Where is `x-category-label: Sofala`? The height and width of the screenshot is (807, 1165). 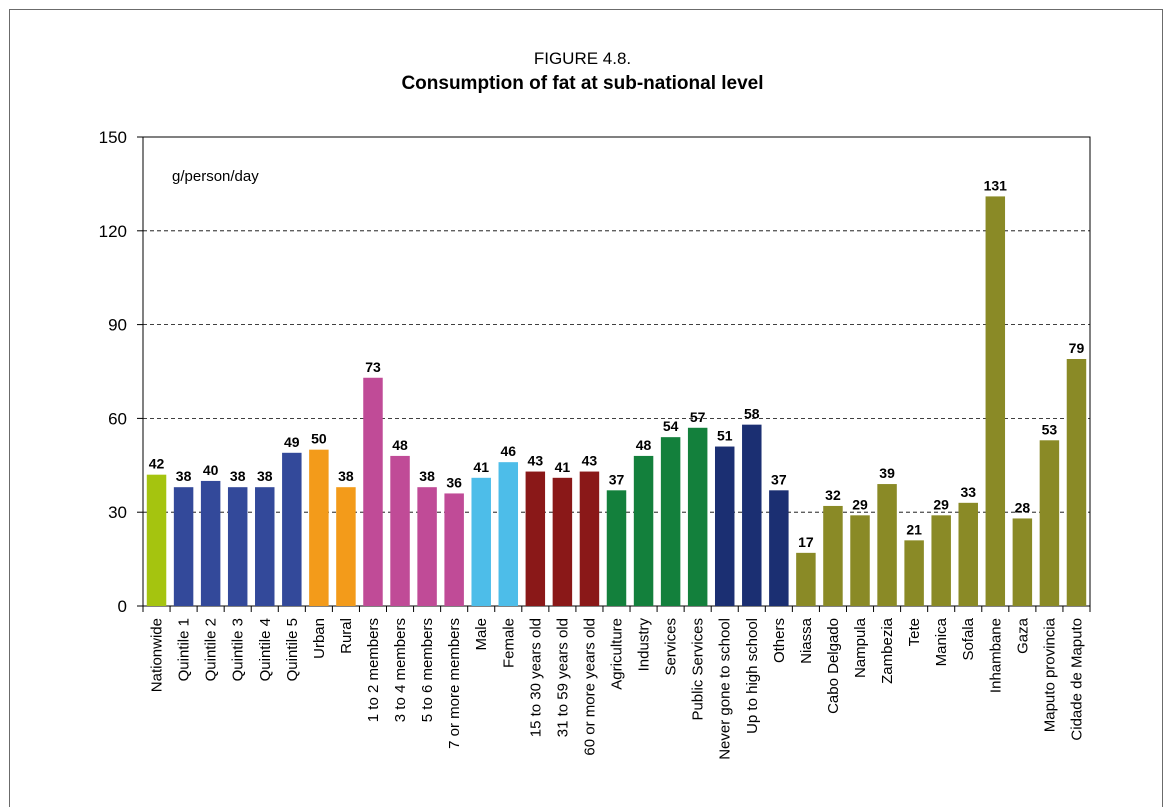 x-category-label: Sofala is located at coordinates (968, 638).